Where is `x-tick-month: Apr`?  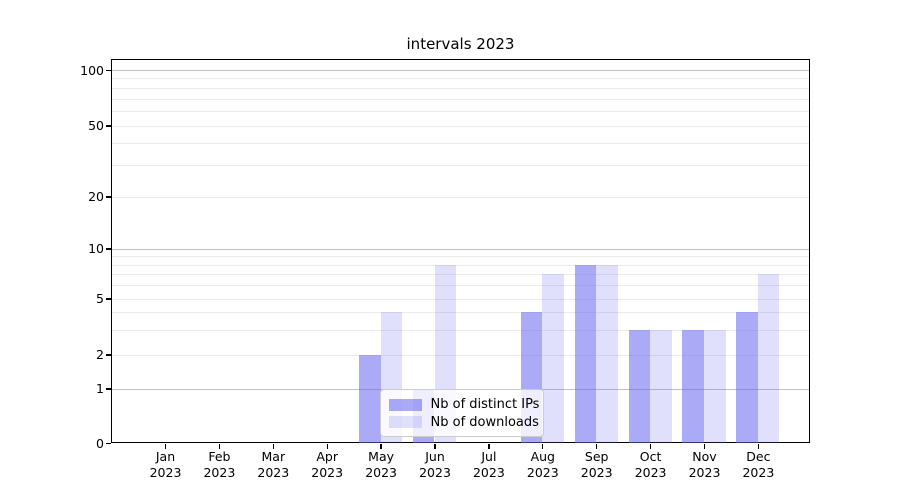
x-tick-month: Apr is located at coordinates (327, 456).